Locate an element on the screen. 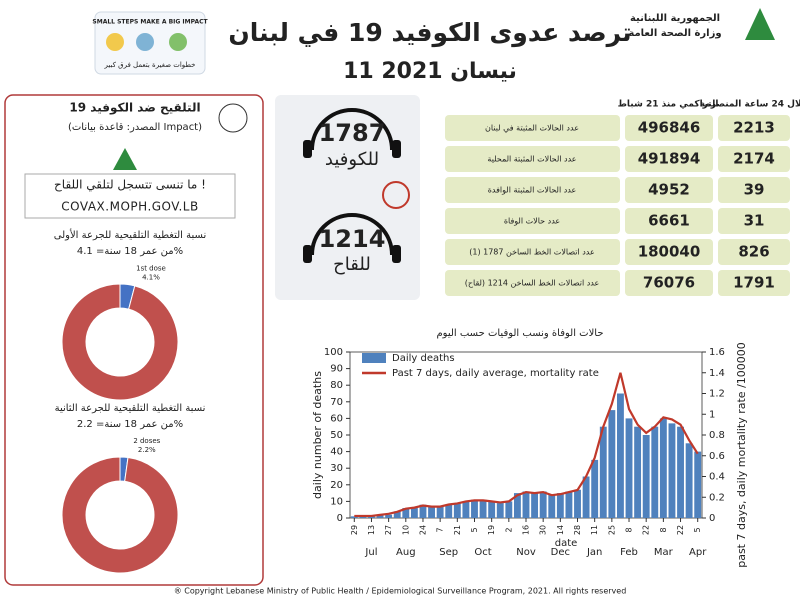 This screenshot has width=800, height=600. x-tick-label: 2 is located at coordinates (508, 529).